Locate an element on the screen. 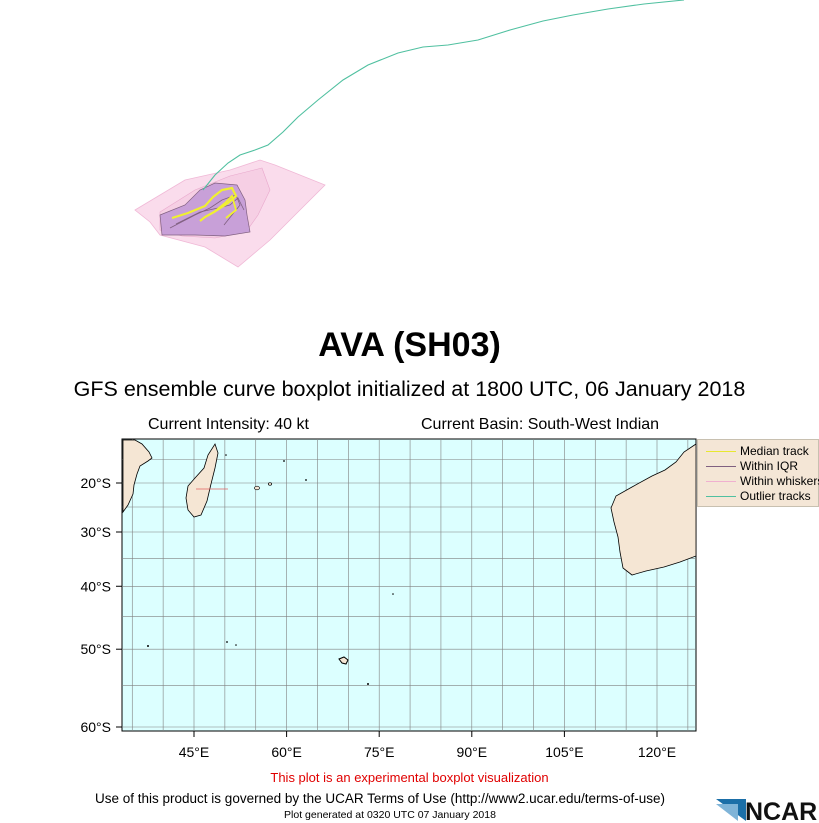 This screenshot has height=823, width=819. mauritius-island is located at coordinates (257, 488).